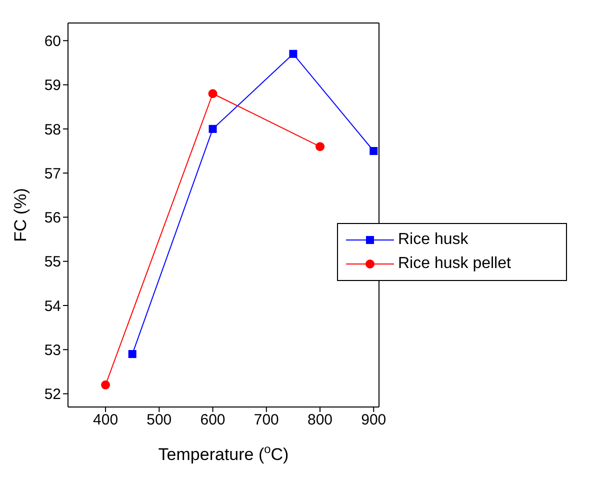 The height and width of the screenshot is (482, 612). I want to click on x-tick-label: 800, so click(320, 420).